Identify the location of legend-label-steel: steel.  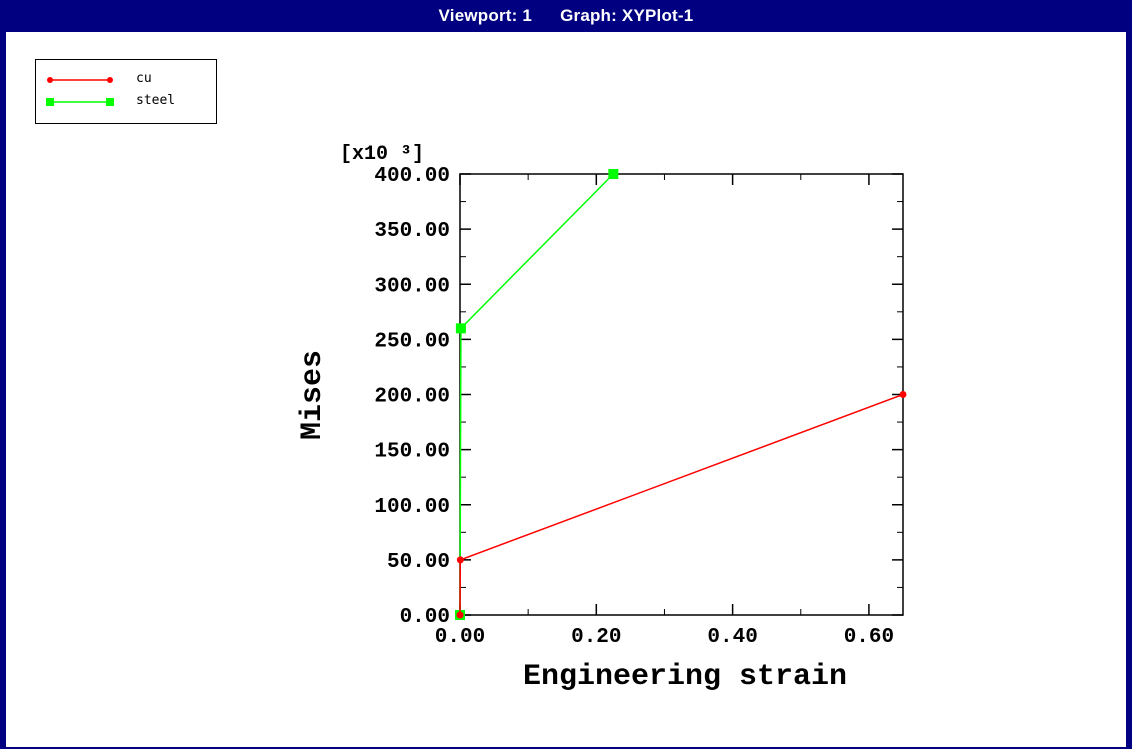
(156, 100).